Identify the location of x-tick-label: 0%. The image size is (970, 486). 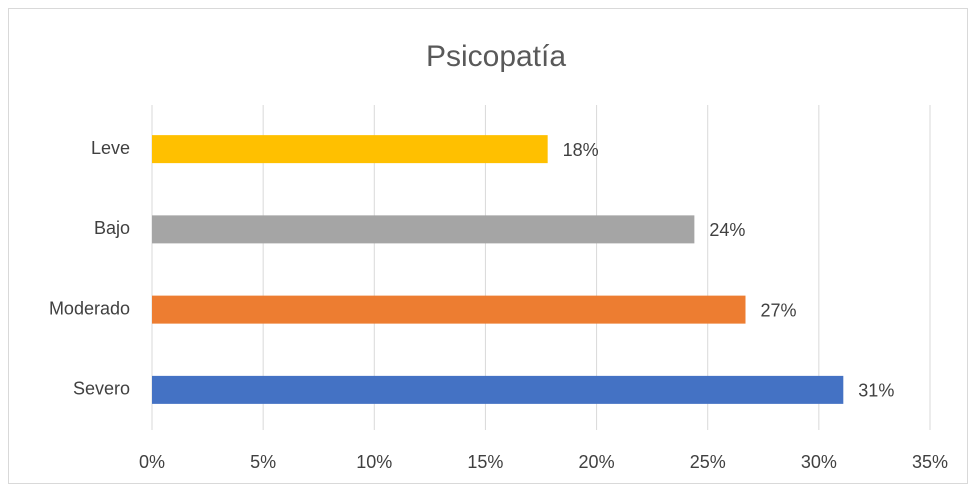
(152, 462).